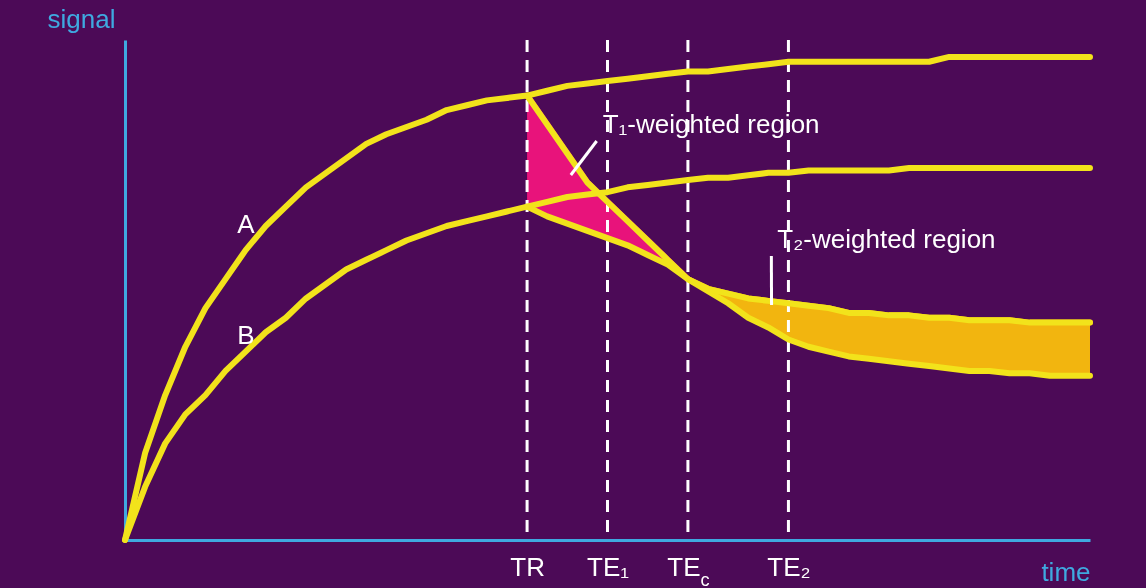 The width and height of the screenshot is (1146, 588). What do you see at coordinates (608, 566) in the screenshot?
I see `x-tick-label: TE₁` at bounding box center [608, 566].